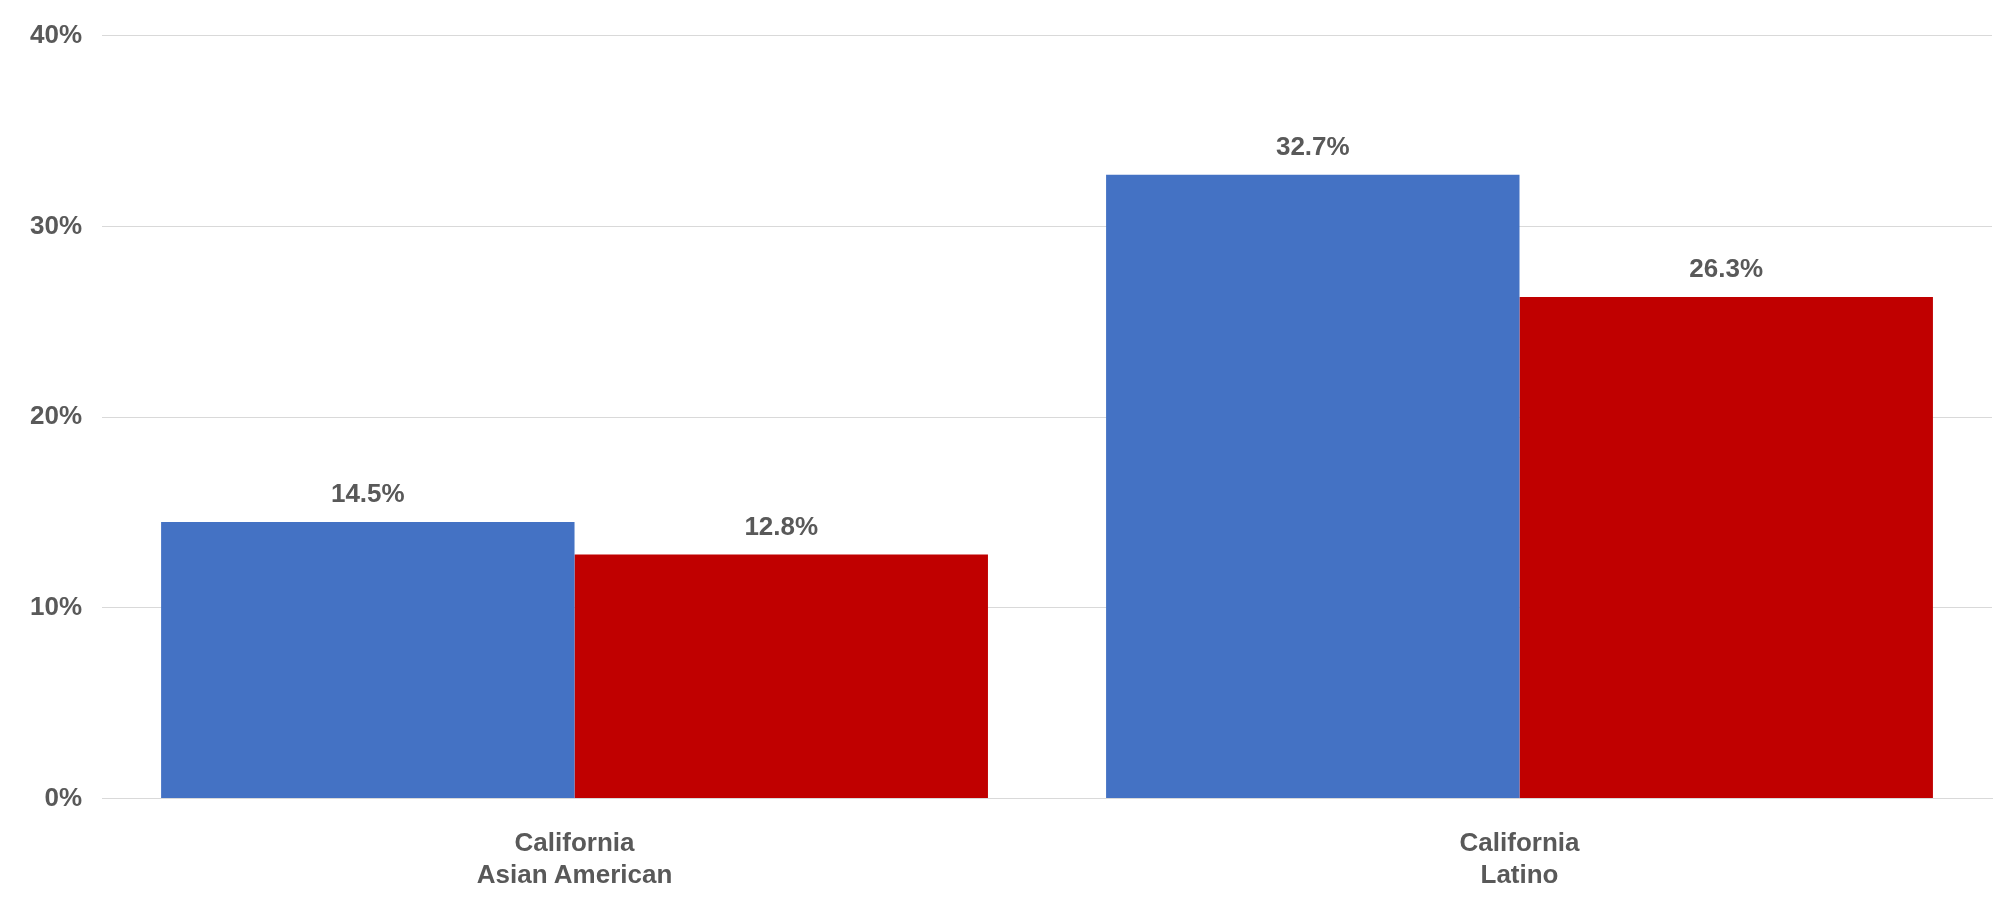 The height and width of the screenshot is (923, 2002). Describe the element at coordinates (56, 224) in the screenshot. I see `y-tick-label: 30%` at that location.